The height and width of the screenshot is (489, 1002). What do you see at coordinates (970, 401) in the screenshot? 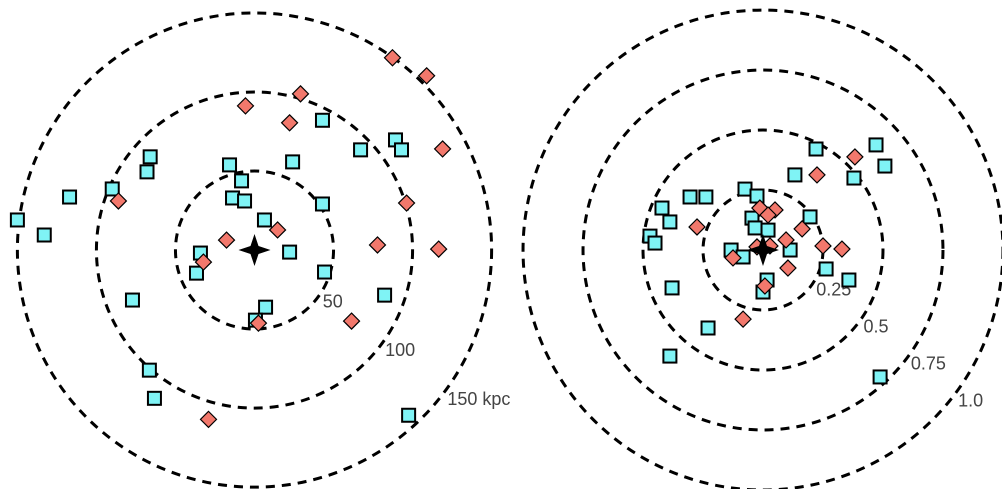
I see `ring-label: 1.0` at bounding box center [970, 401].